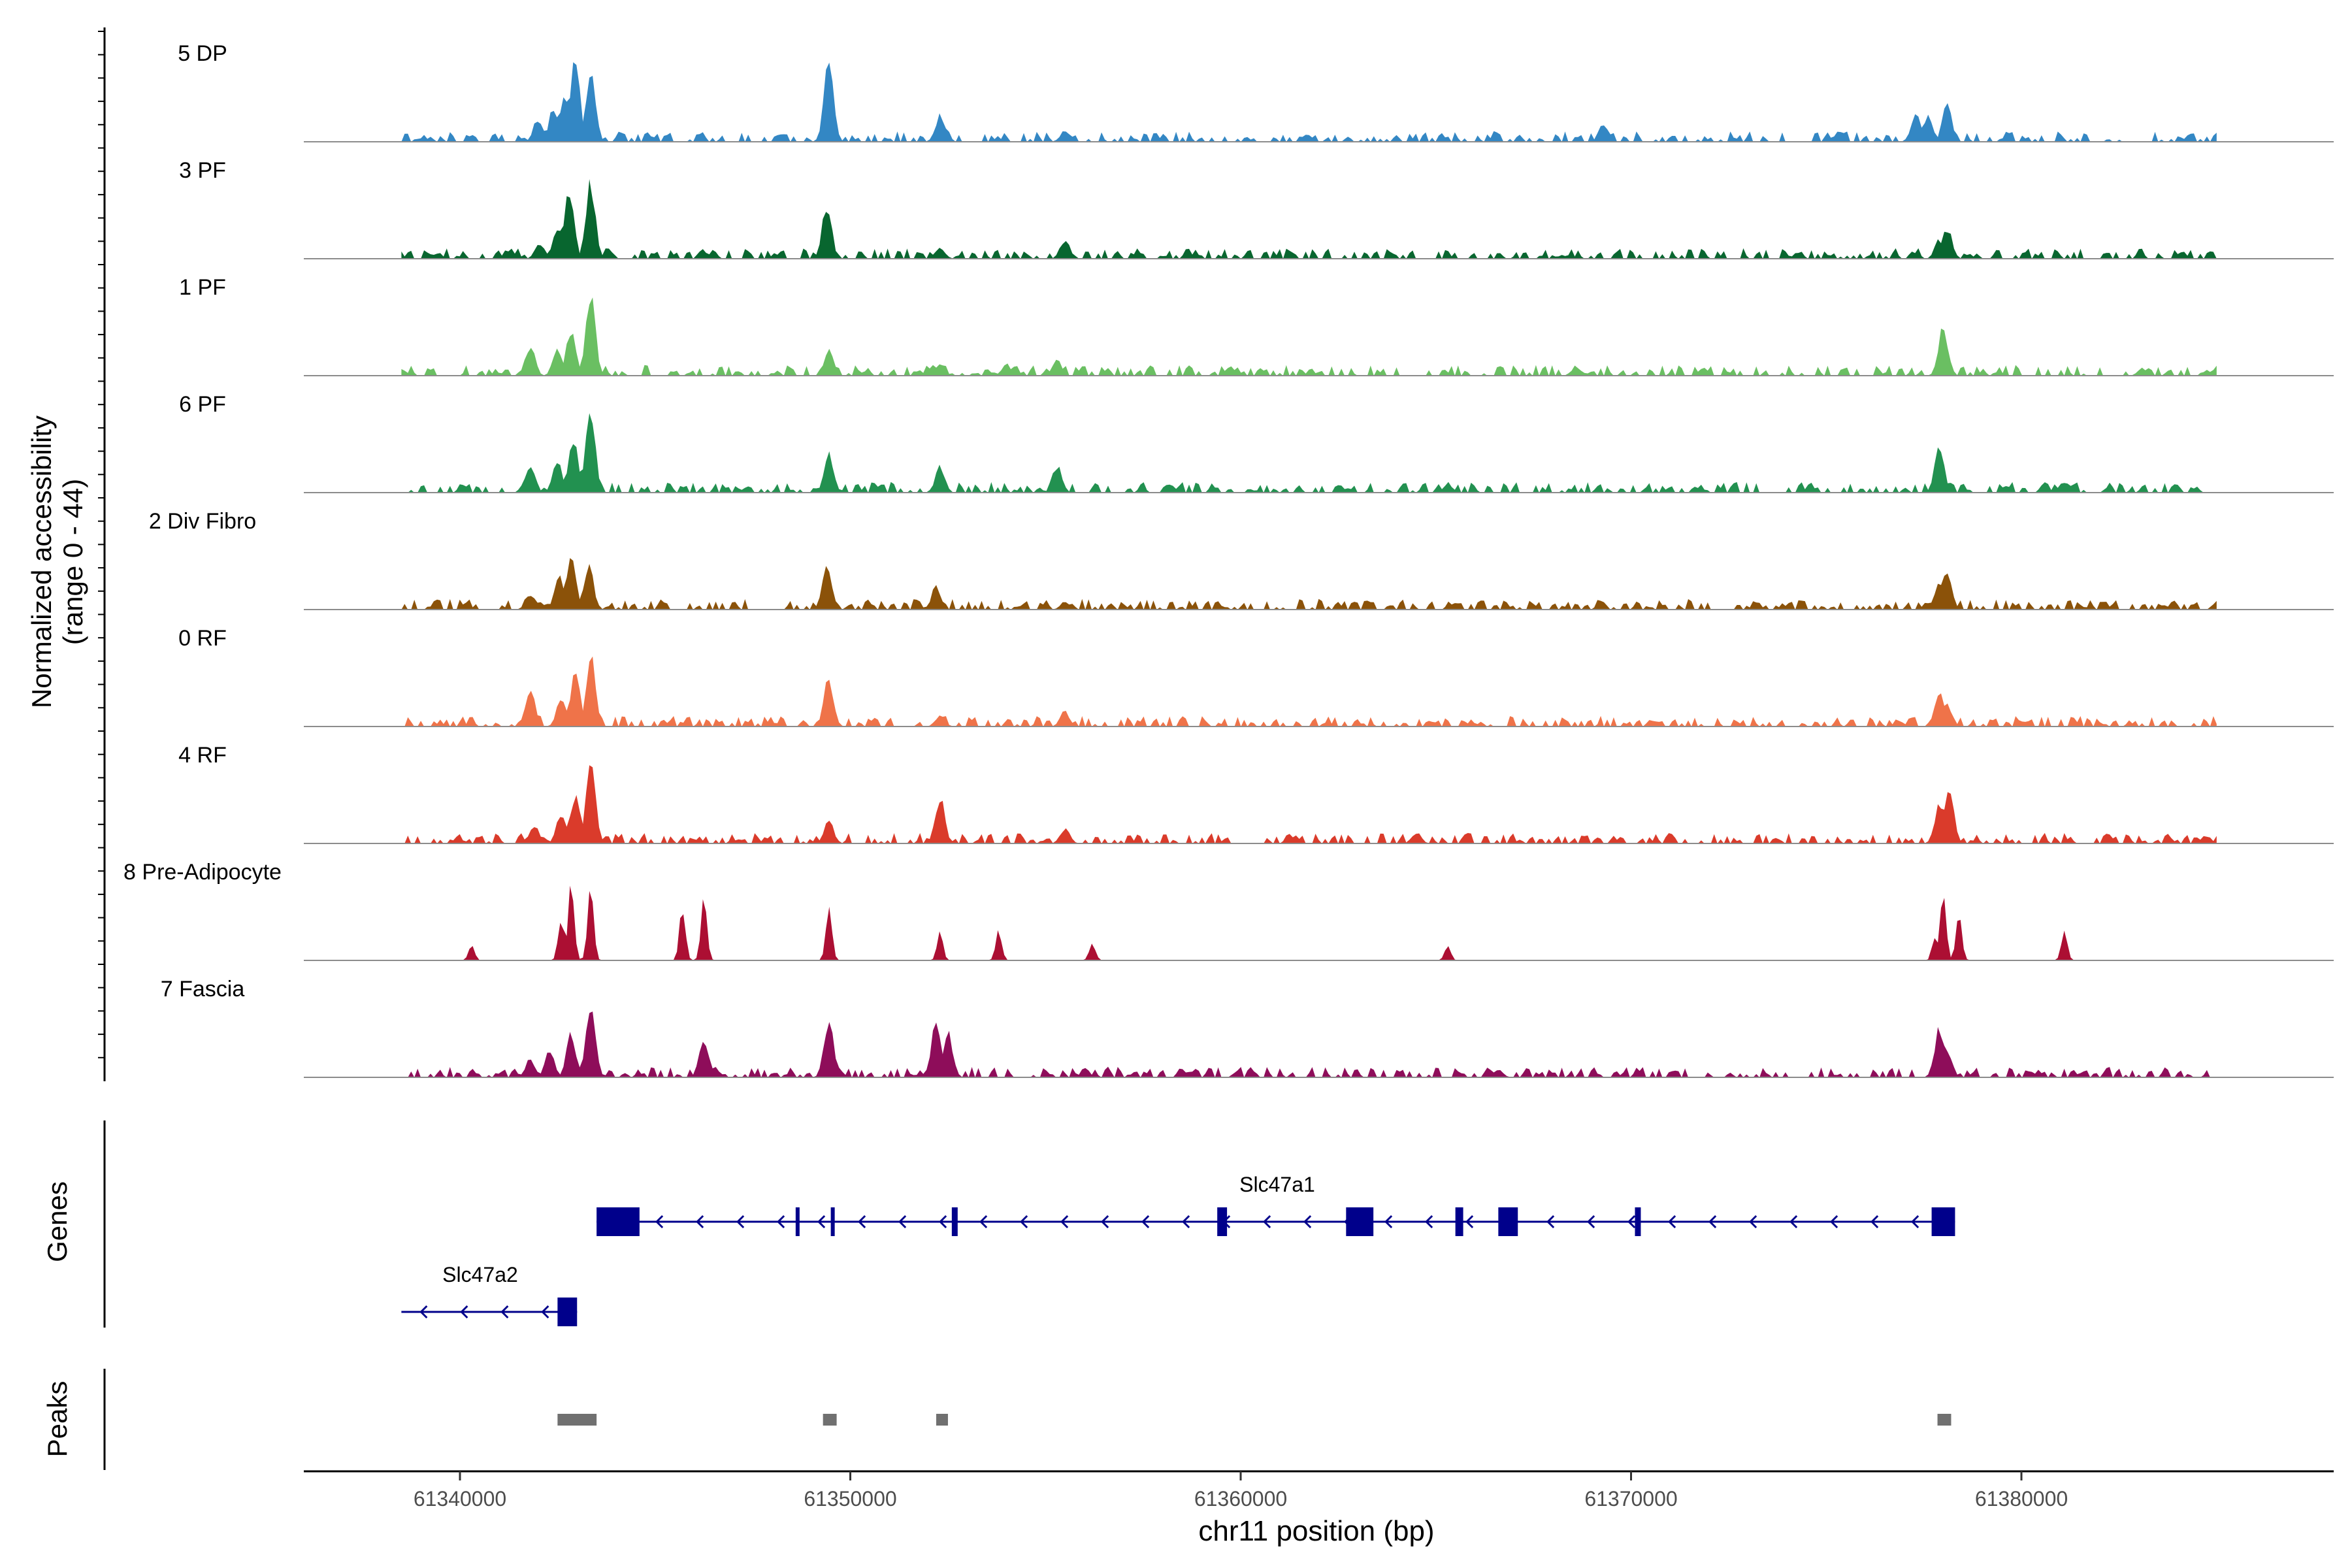  I want to click on gene-slc47a1: Slc47a1, so click(1275, 1204).